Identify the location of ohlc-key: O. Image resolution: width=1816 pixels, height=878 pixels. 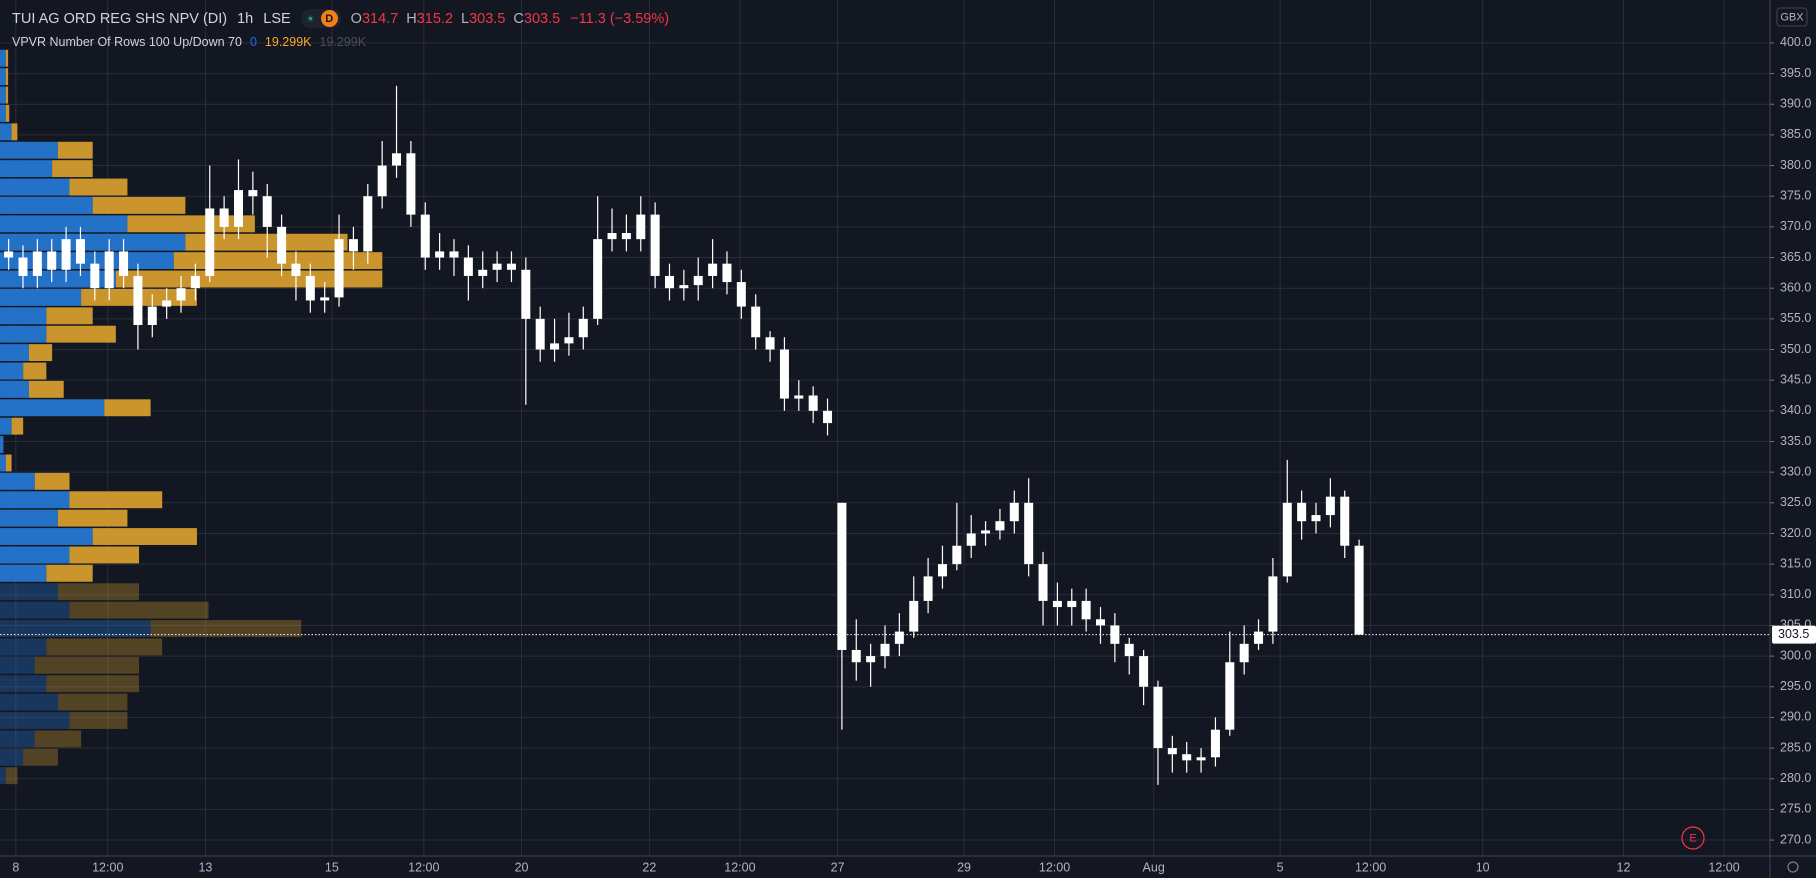
(356, 18).